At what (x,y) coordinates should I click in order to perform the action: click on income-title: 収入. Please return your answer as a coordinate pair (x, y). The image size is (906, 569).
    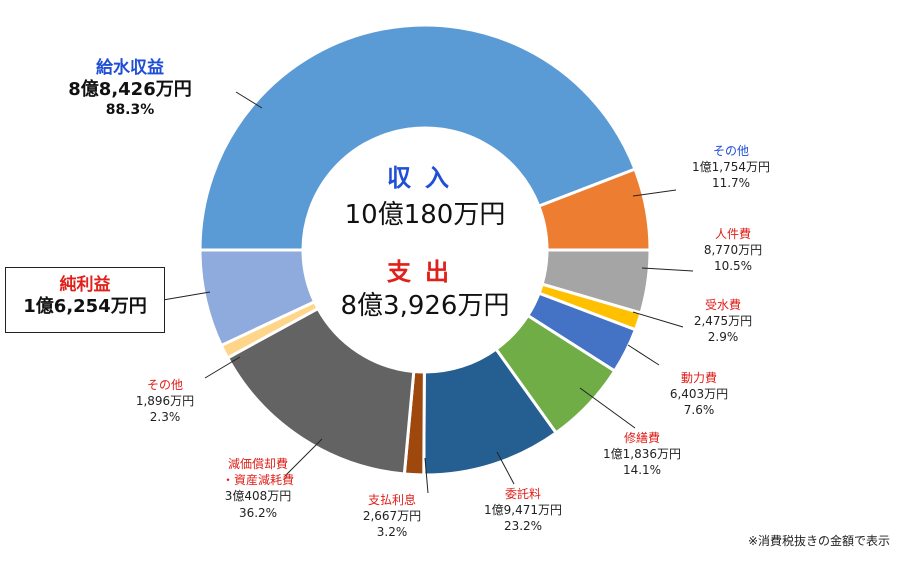
    Looking at the image, I should click on (425, 178).